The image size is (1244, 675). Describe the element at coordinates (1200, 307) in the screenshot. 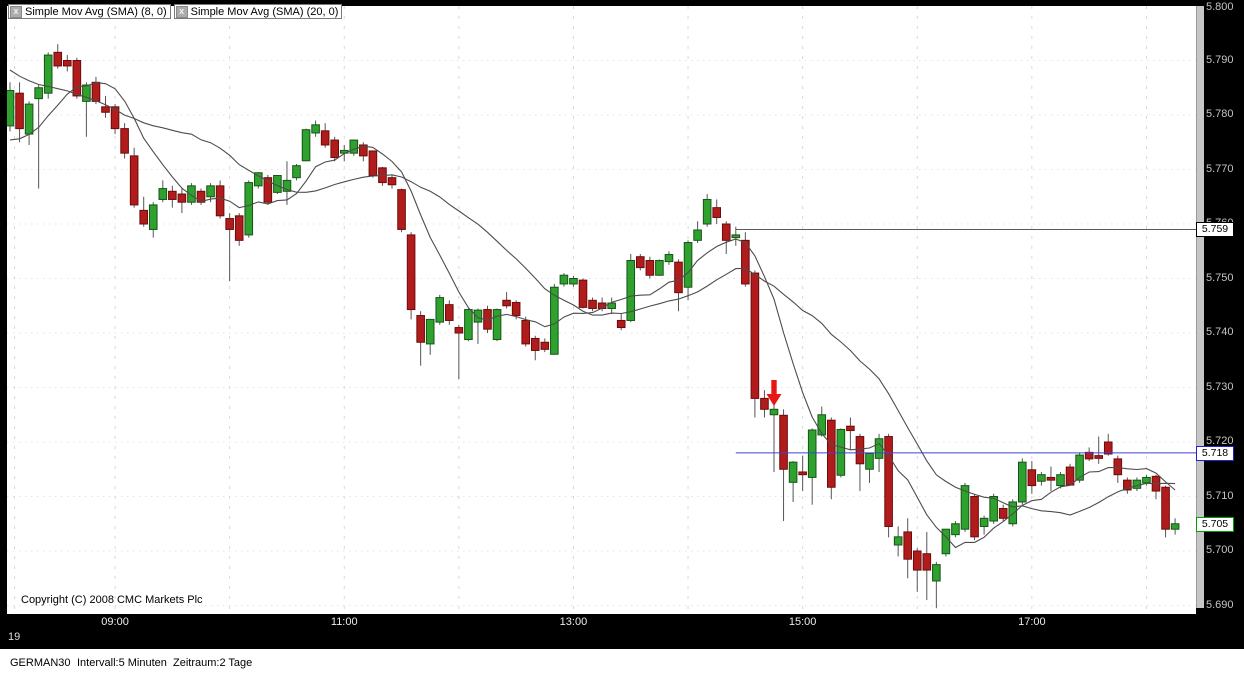

I see `price-axis-divider` at that location.